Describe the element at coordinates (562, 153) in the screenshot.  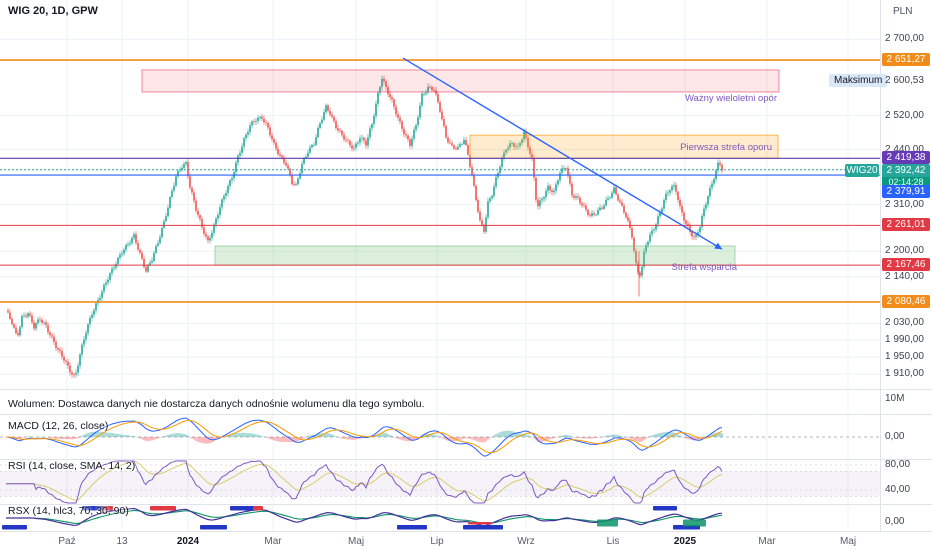
I see `trendline` at that location.